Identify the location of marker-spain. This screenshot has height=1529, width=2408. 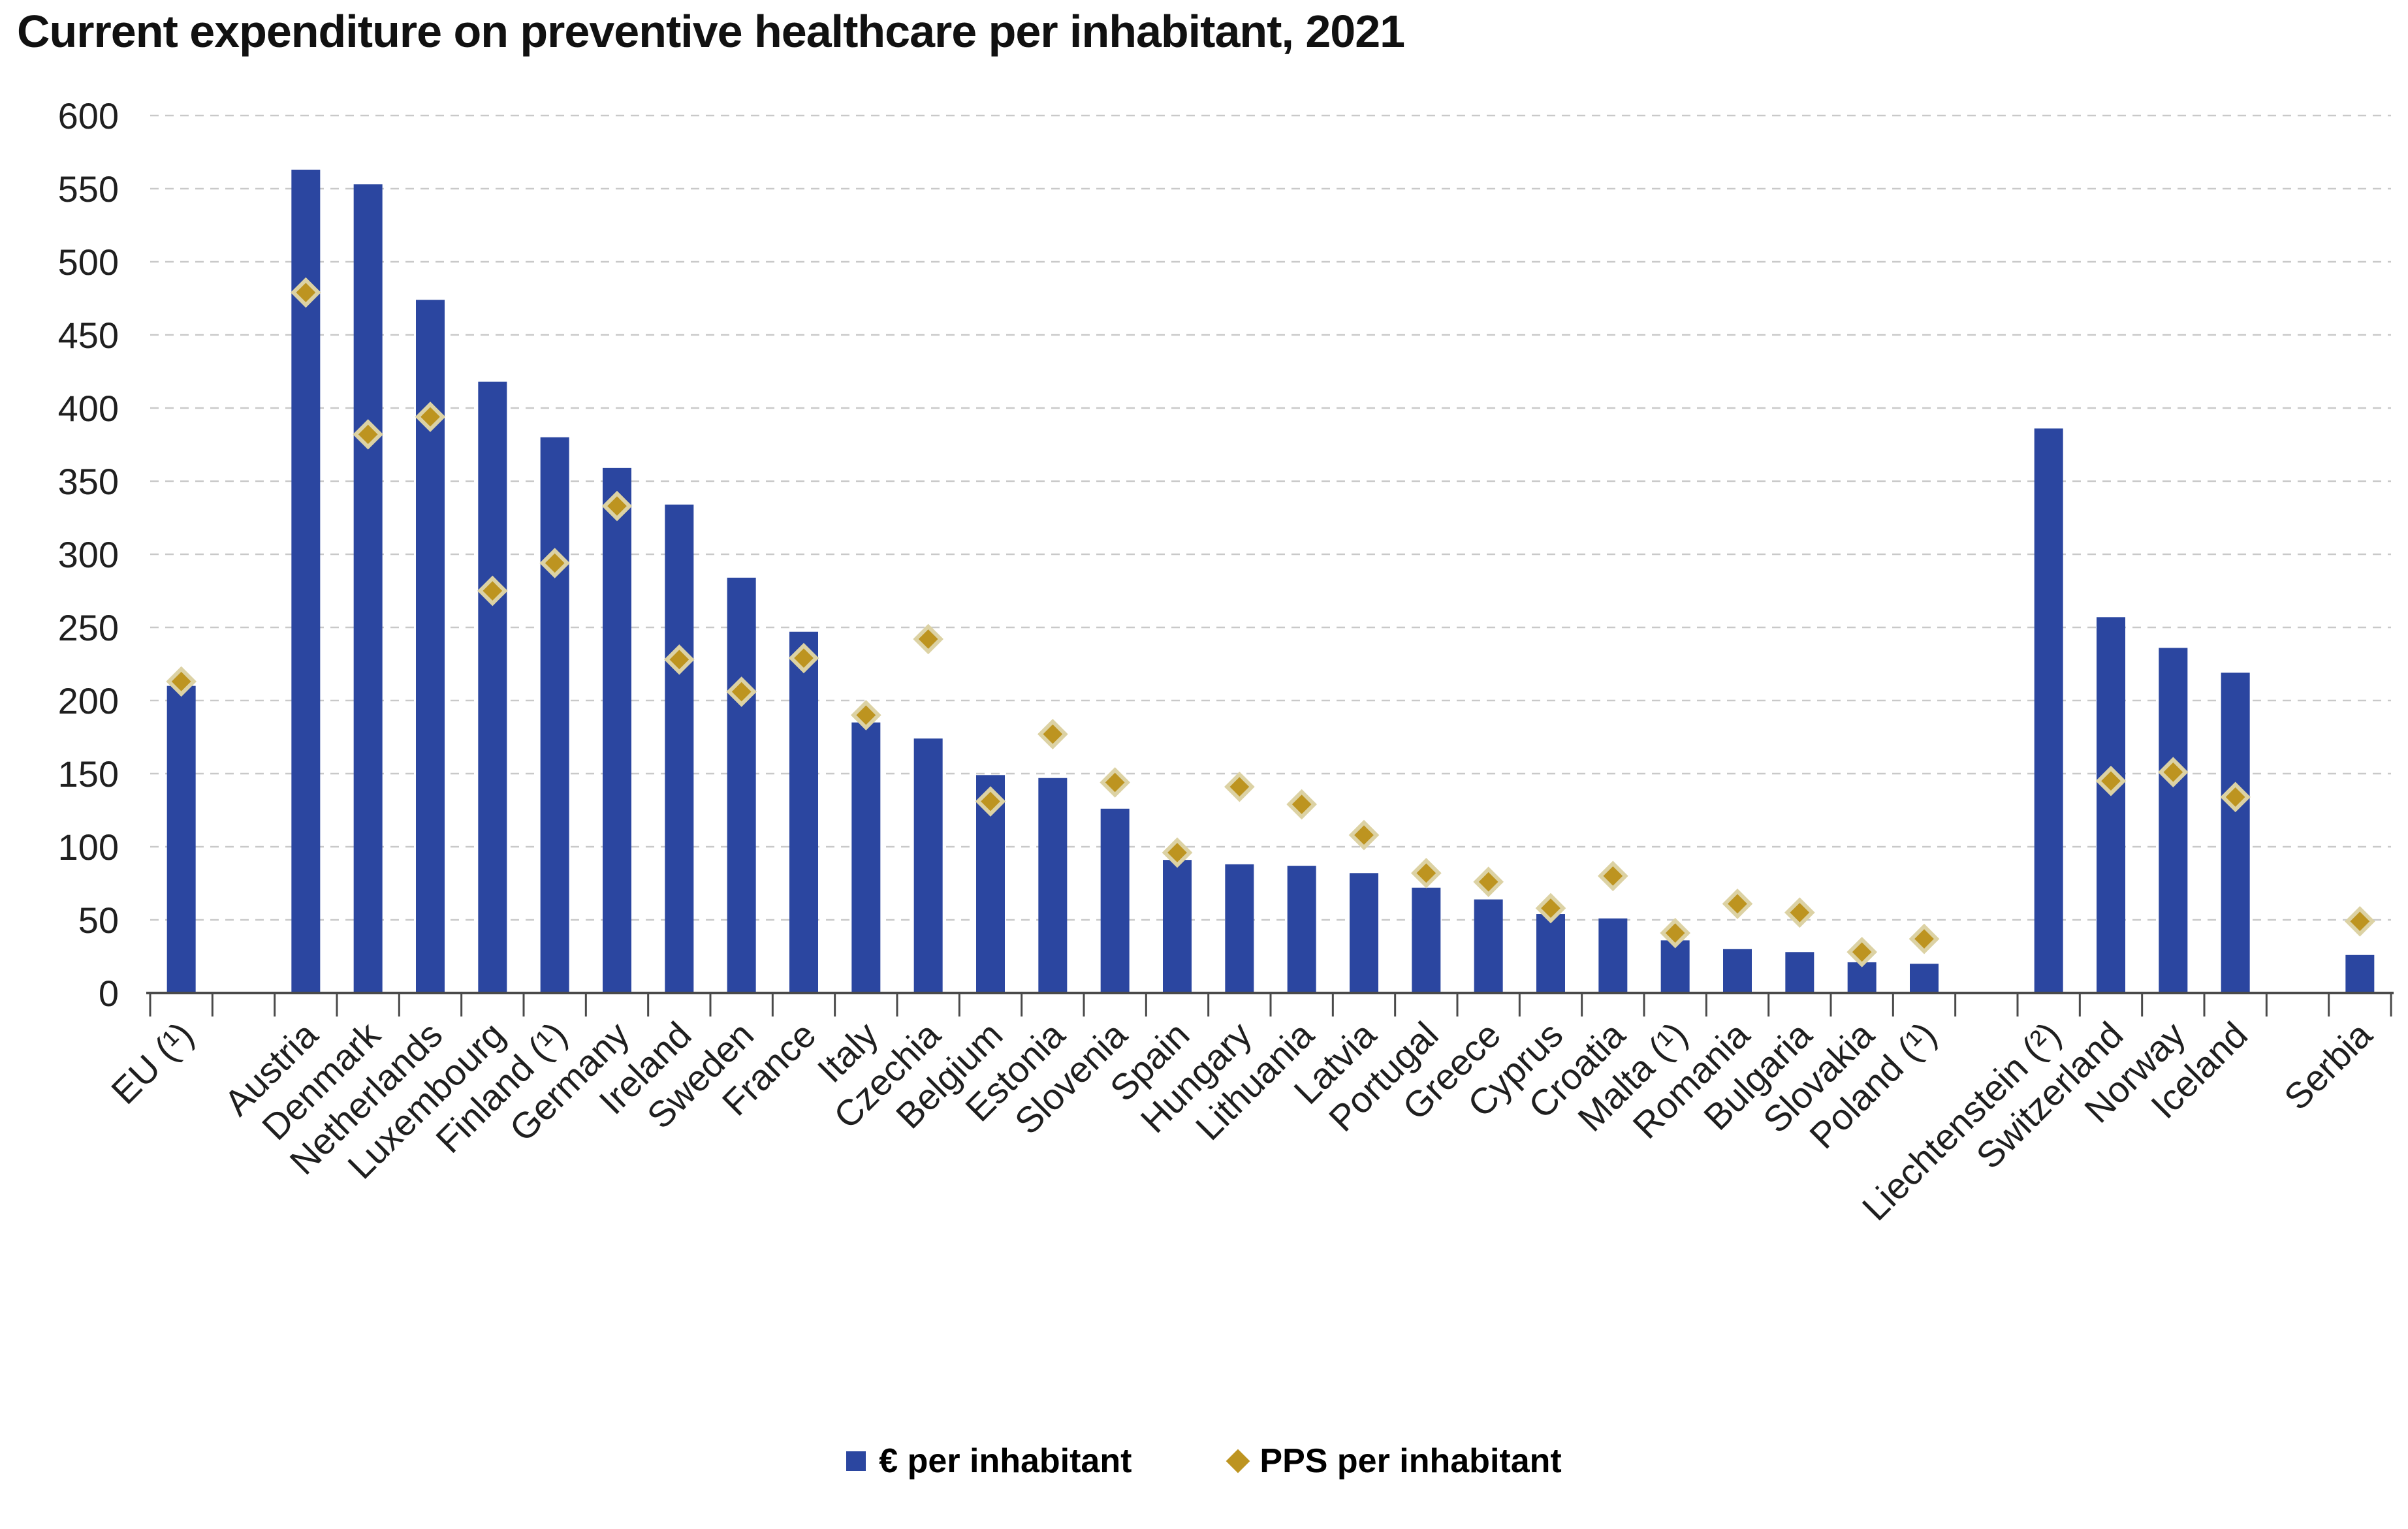
(1177, 852).